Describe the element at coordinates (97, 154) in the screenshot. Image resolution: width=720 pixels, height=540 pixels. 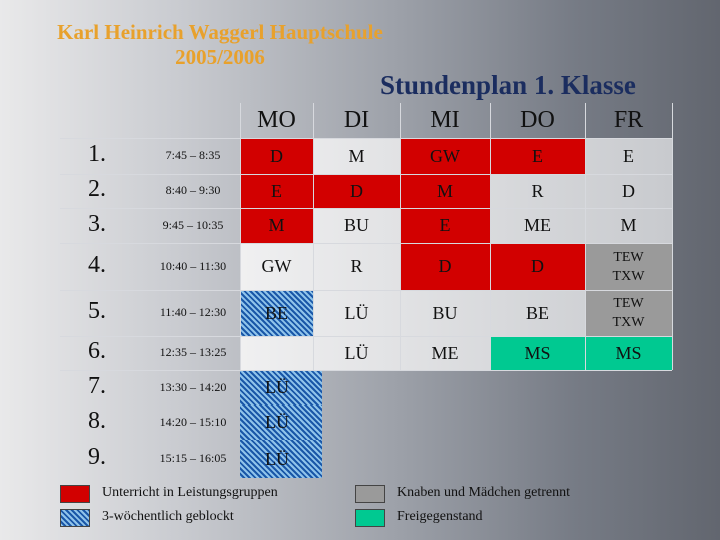
I see `lesson-number: 1.` at that location.